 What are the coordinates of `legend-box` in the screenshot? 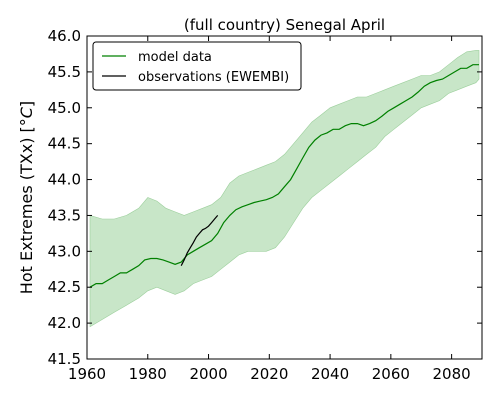 It's located at (197, 66).